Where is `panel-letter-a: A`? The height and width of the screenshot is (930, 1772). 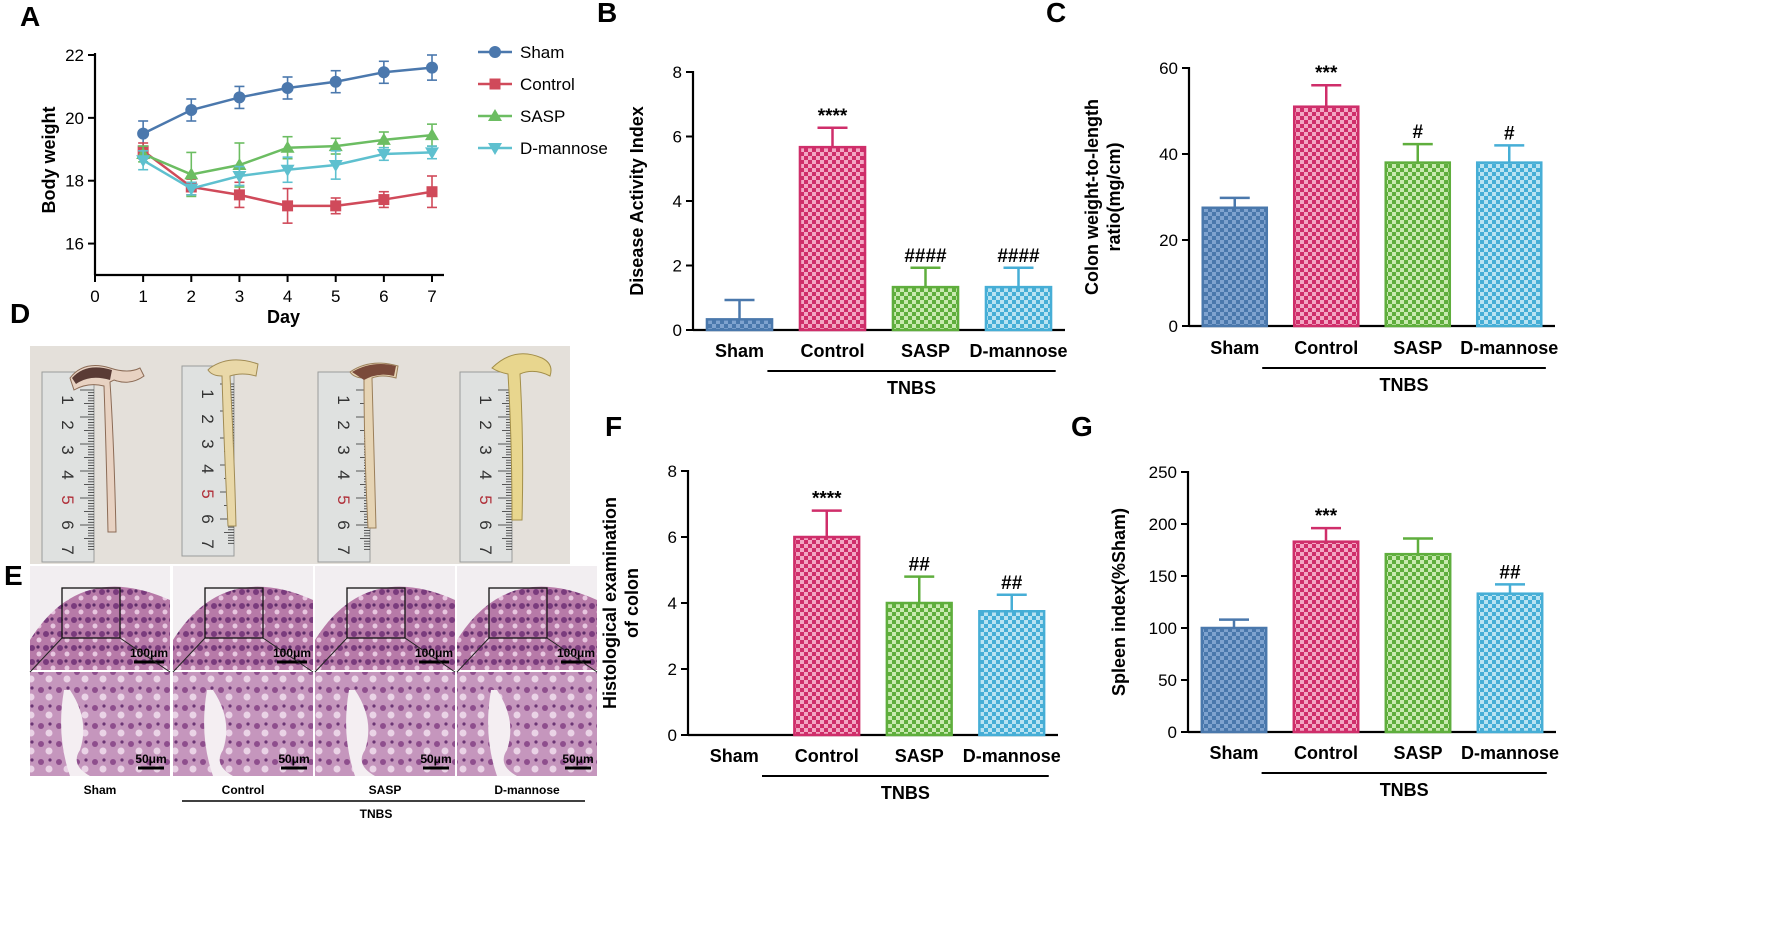 panel-letter-a: A is located at coordinates (30, 16).